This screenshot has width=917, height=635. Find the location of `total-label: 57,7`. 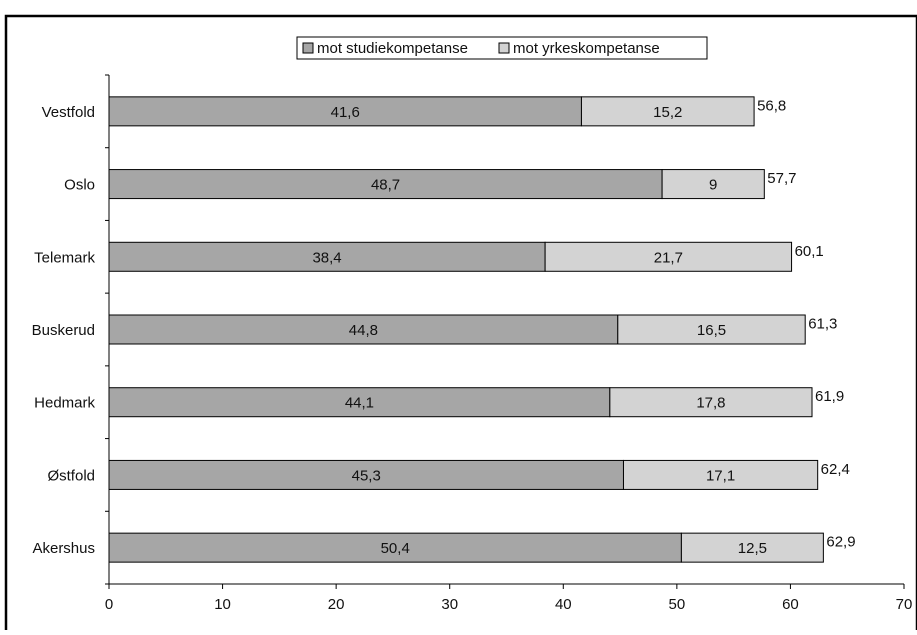

total-label: 57,7 is located at coordinates (781, 178).